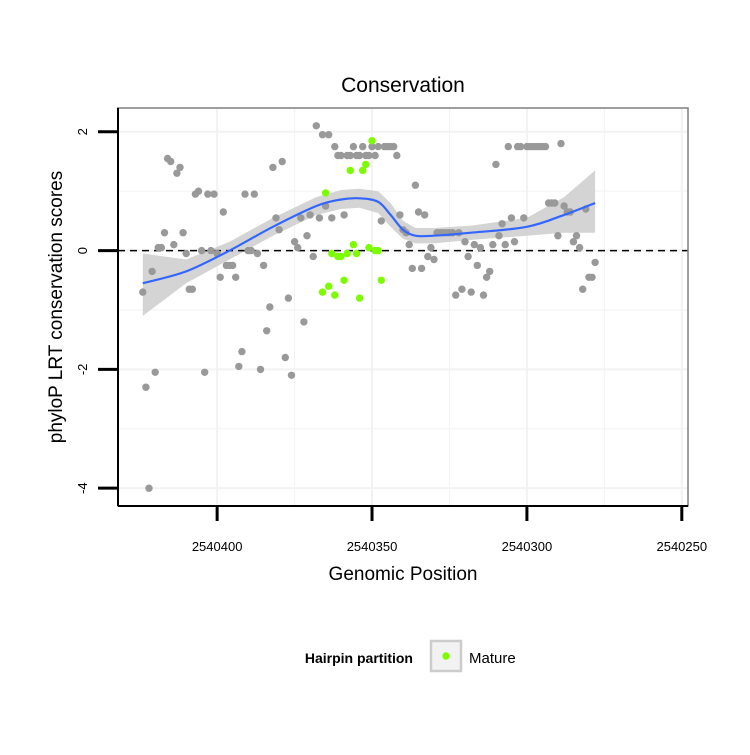 This screenshot has height=755, width=750. I want to click on x-axis-label: Genomic Position, so click(403, 574).